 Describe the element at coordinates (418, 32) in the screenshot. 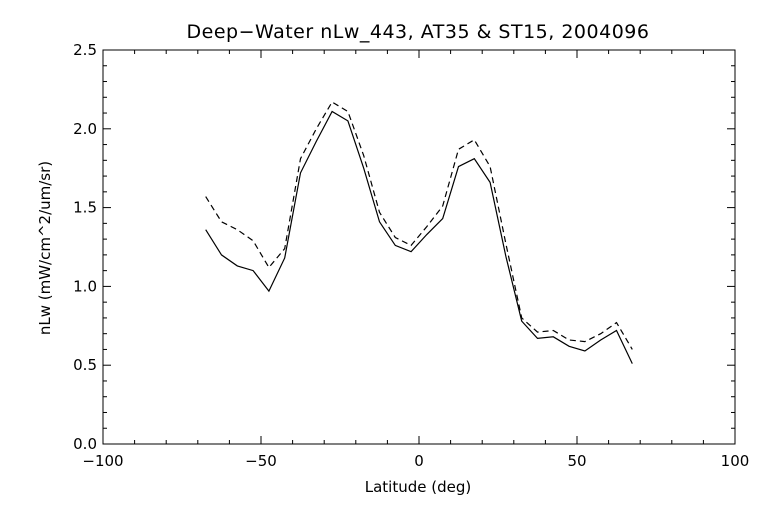

I see `chart-title: Deep−Water nLw_443, AT35 & ST15, 2004096` at that location.